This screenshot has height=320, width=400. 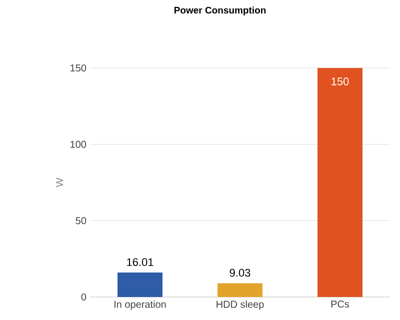 I want to click on y-tick-label: 100, so click(x=78, y=144).